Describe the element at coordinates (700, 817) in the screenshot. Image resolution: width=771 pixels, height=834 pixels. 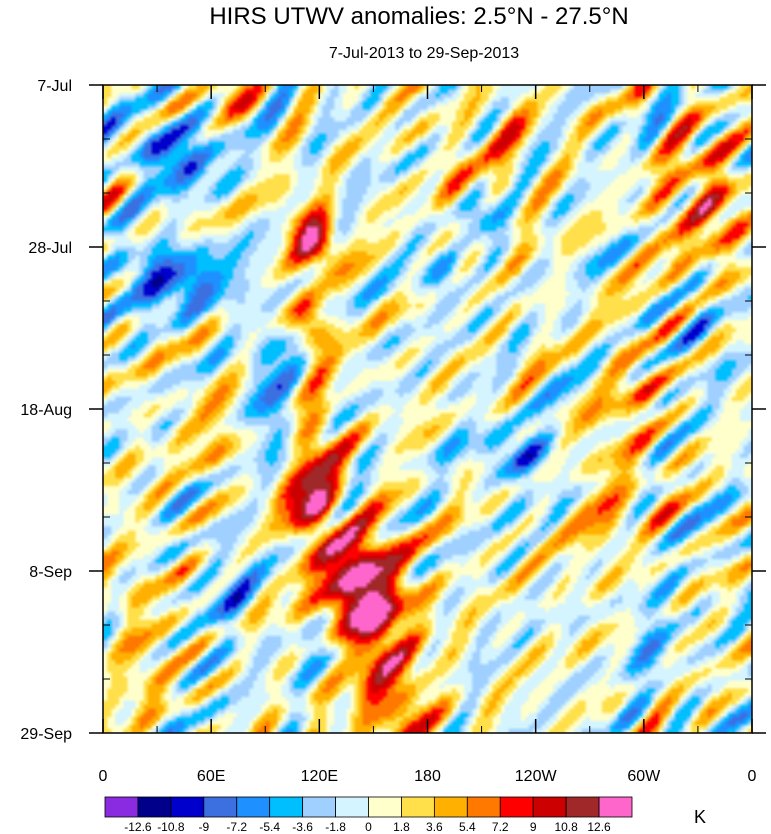
I see `colorbar-unit: K` at that location.